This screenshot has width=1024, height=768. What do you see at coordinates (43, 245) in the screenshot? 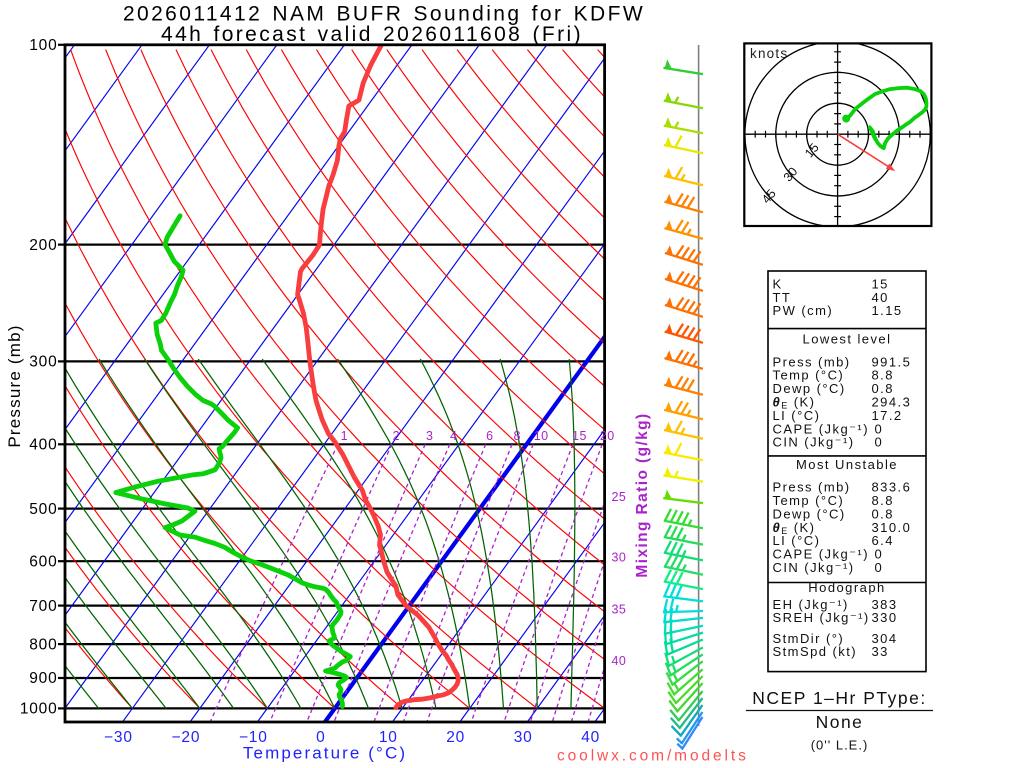
I see `svg-text: 200` at bounding box center [43, 245].